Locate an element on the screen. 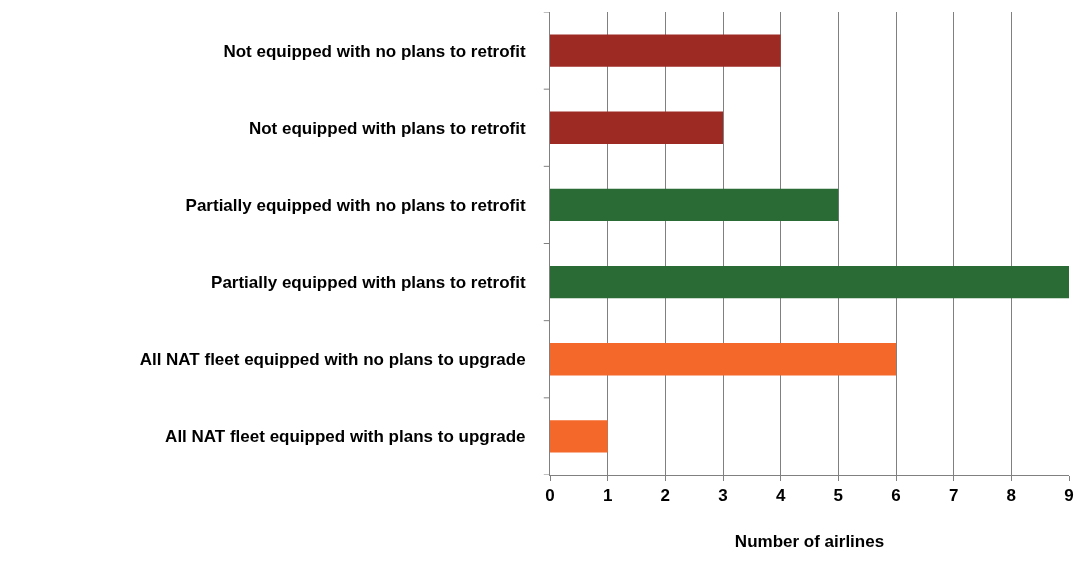  y-tick-label: Partially equipped with no plans to retrofit is located at coordinates (355, 205).